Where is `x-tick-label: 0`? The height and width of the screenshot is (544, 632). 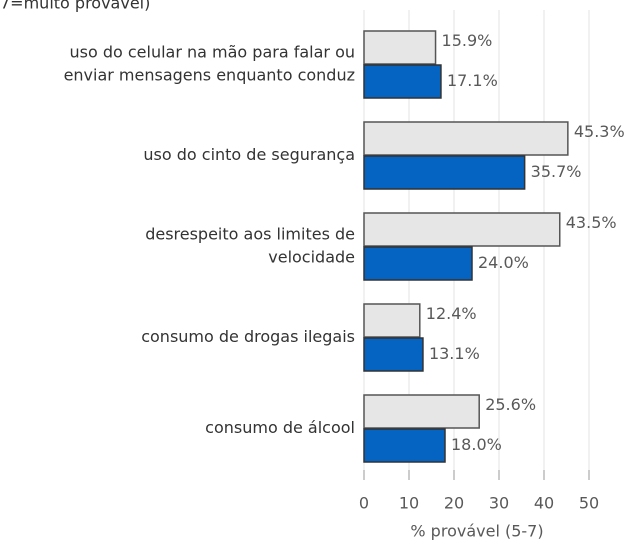 x-tick-label: 0 is located at coordinates (364, 503).